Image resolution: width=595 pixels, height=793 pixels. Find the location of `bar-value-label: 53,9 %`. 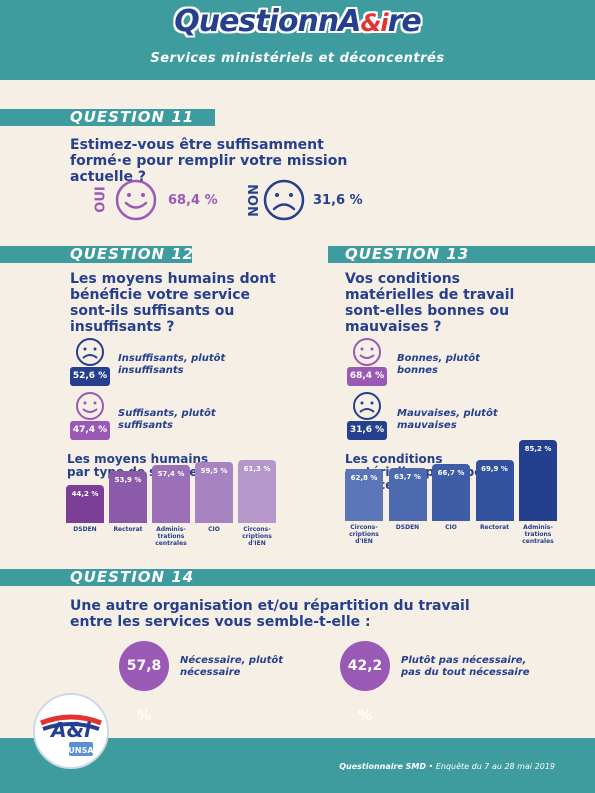

bar-value-label: 53,9 % is located at coordinates (128, 479).